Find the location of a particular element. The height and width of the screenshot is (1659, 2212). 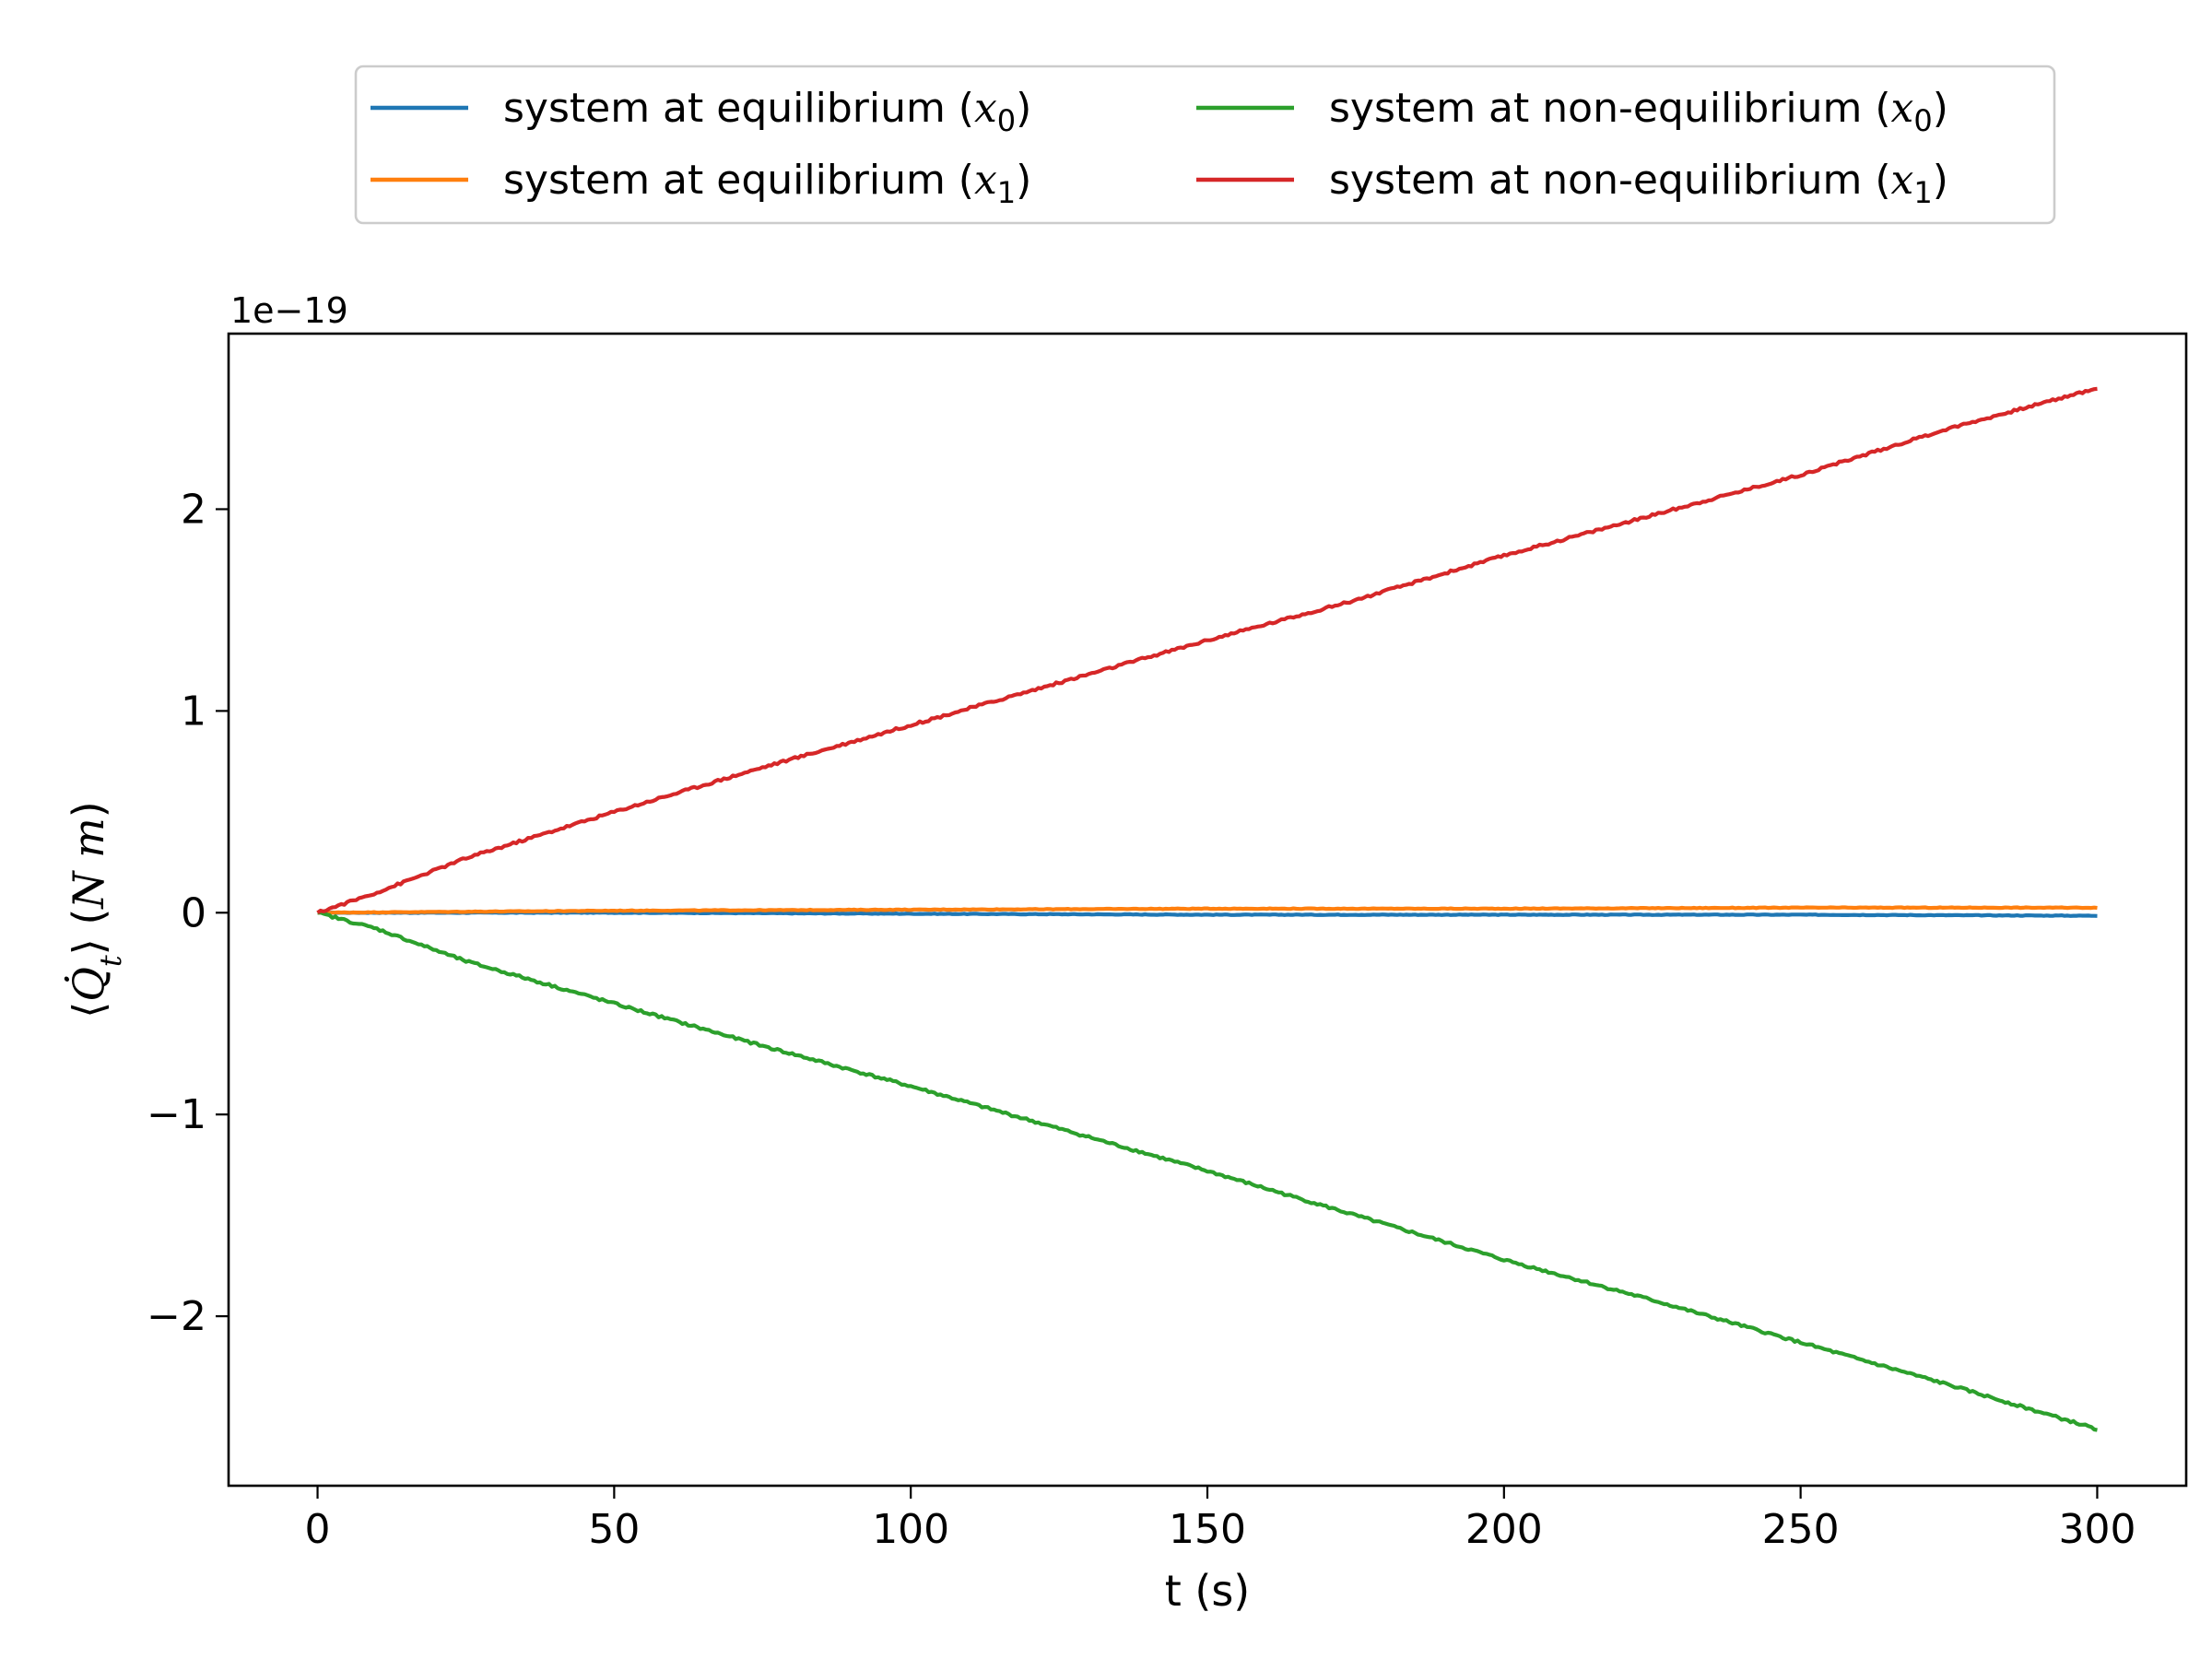

x-axis-ticks: 0 50 100 150 200 250 300 is located at coordinates (1220, 1519).